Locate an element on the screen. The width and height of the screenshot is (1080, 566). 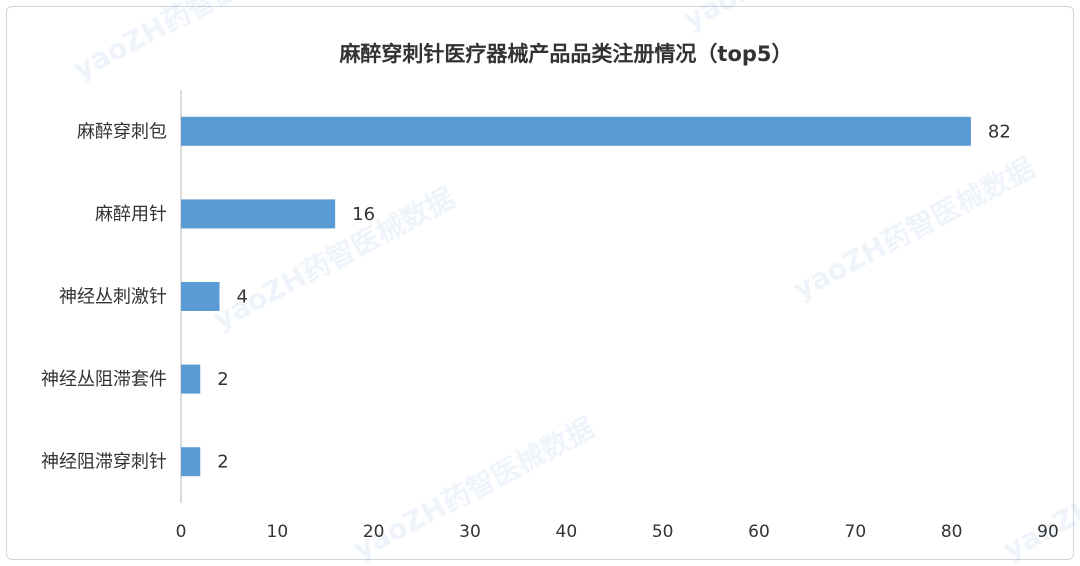
data-label: 16 is located at coordinates (363, 214).